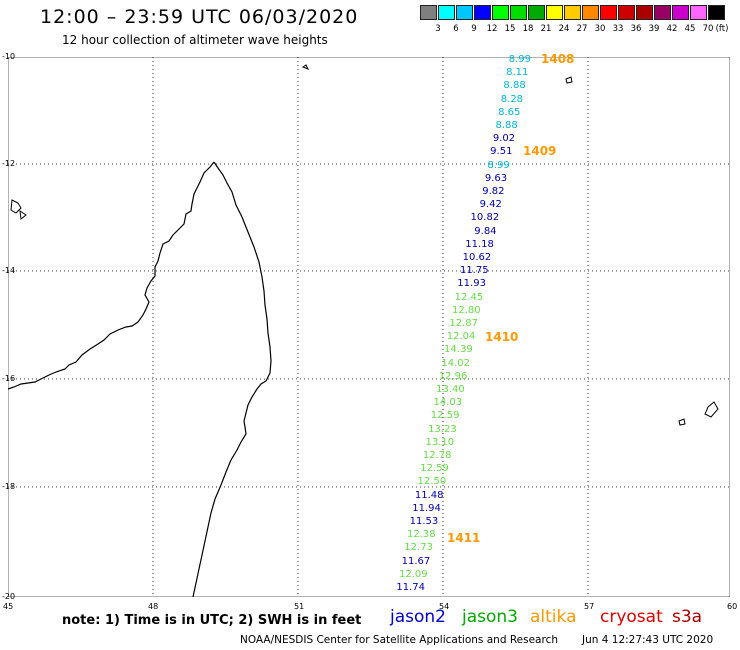 The height and width of the screenshot is (650, 740). Describe the element at coordinates (8, 606) in the screenshot. I see `longitude-label: 45` at that location.